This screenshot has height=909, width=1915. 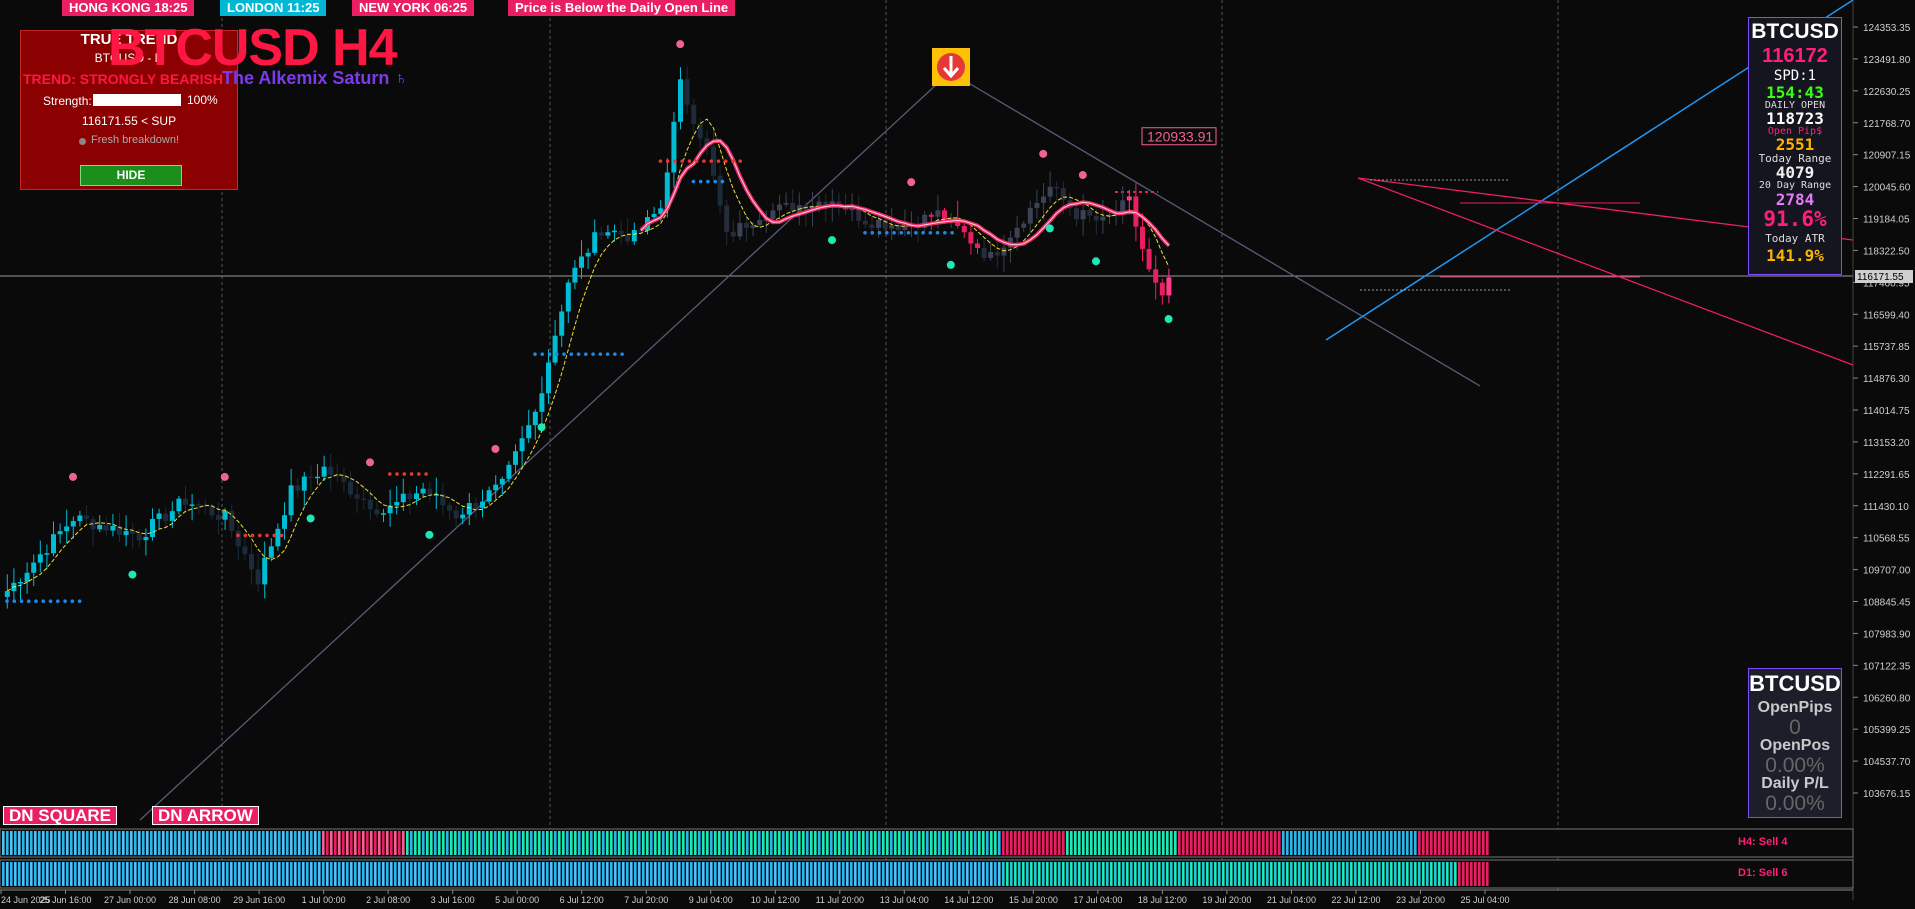 I want to click on hide-button: HIDE, so click(x=131, y=175).